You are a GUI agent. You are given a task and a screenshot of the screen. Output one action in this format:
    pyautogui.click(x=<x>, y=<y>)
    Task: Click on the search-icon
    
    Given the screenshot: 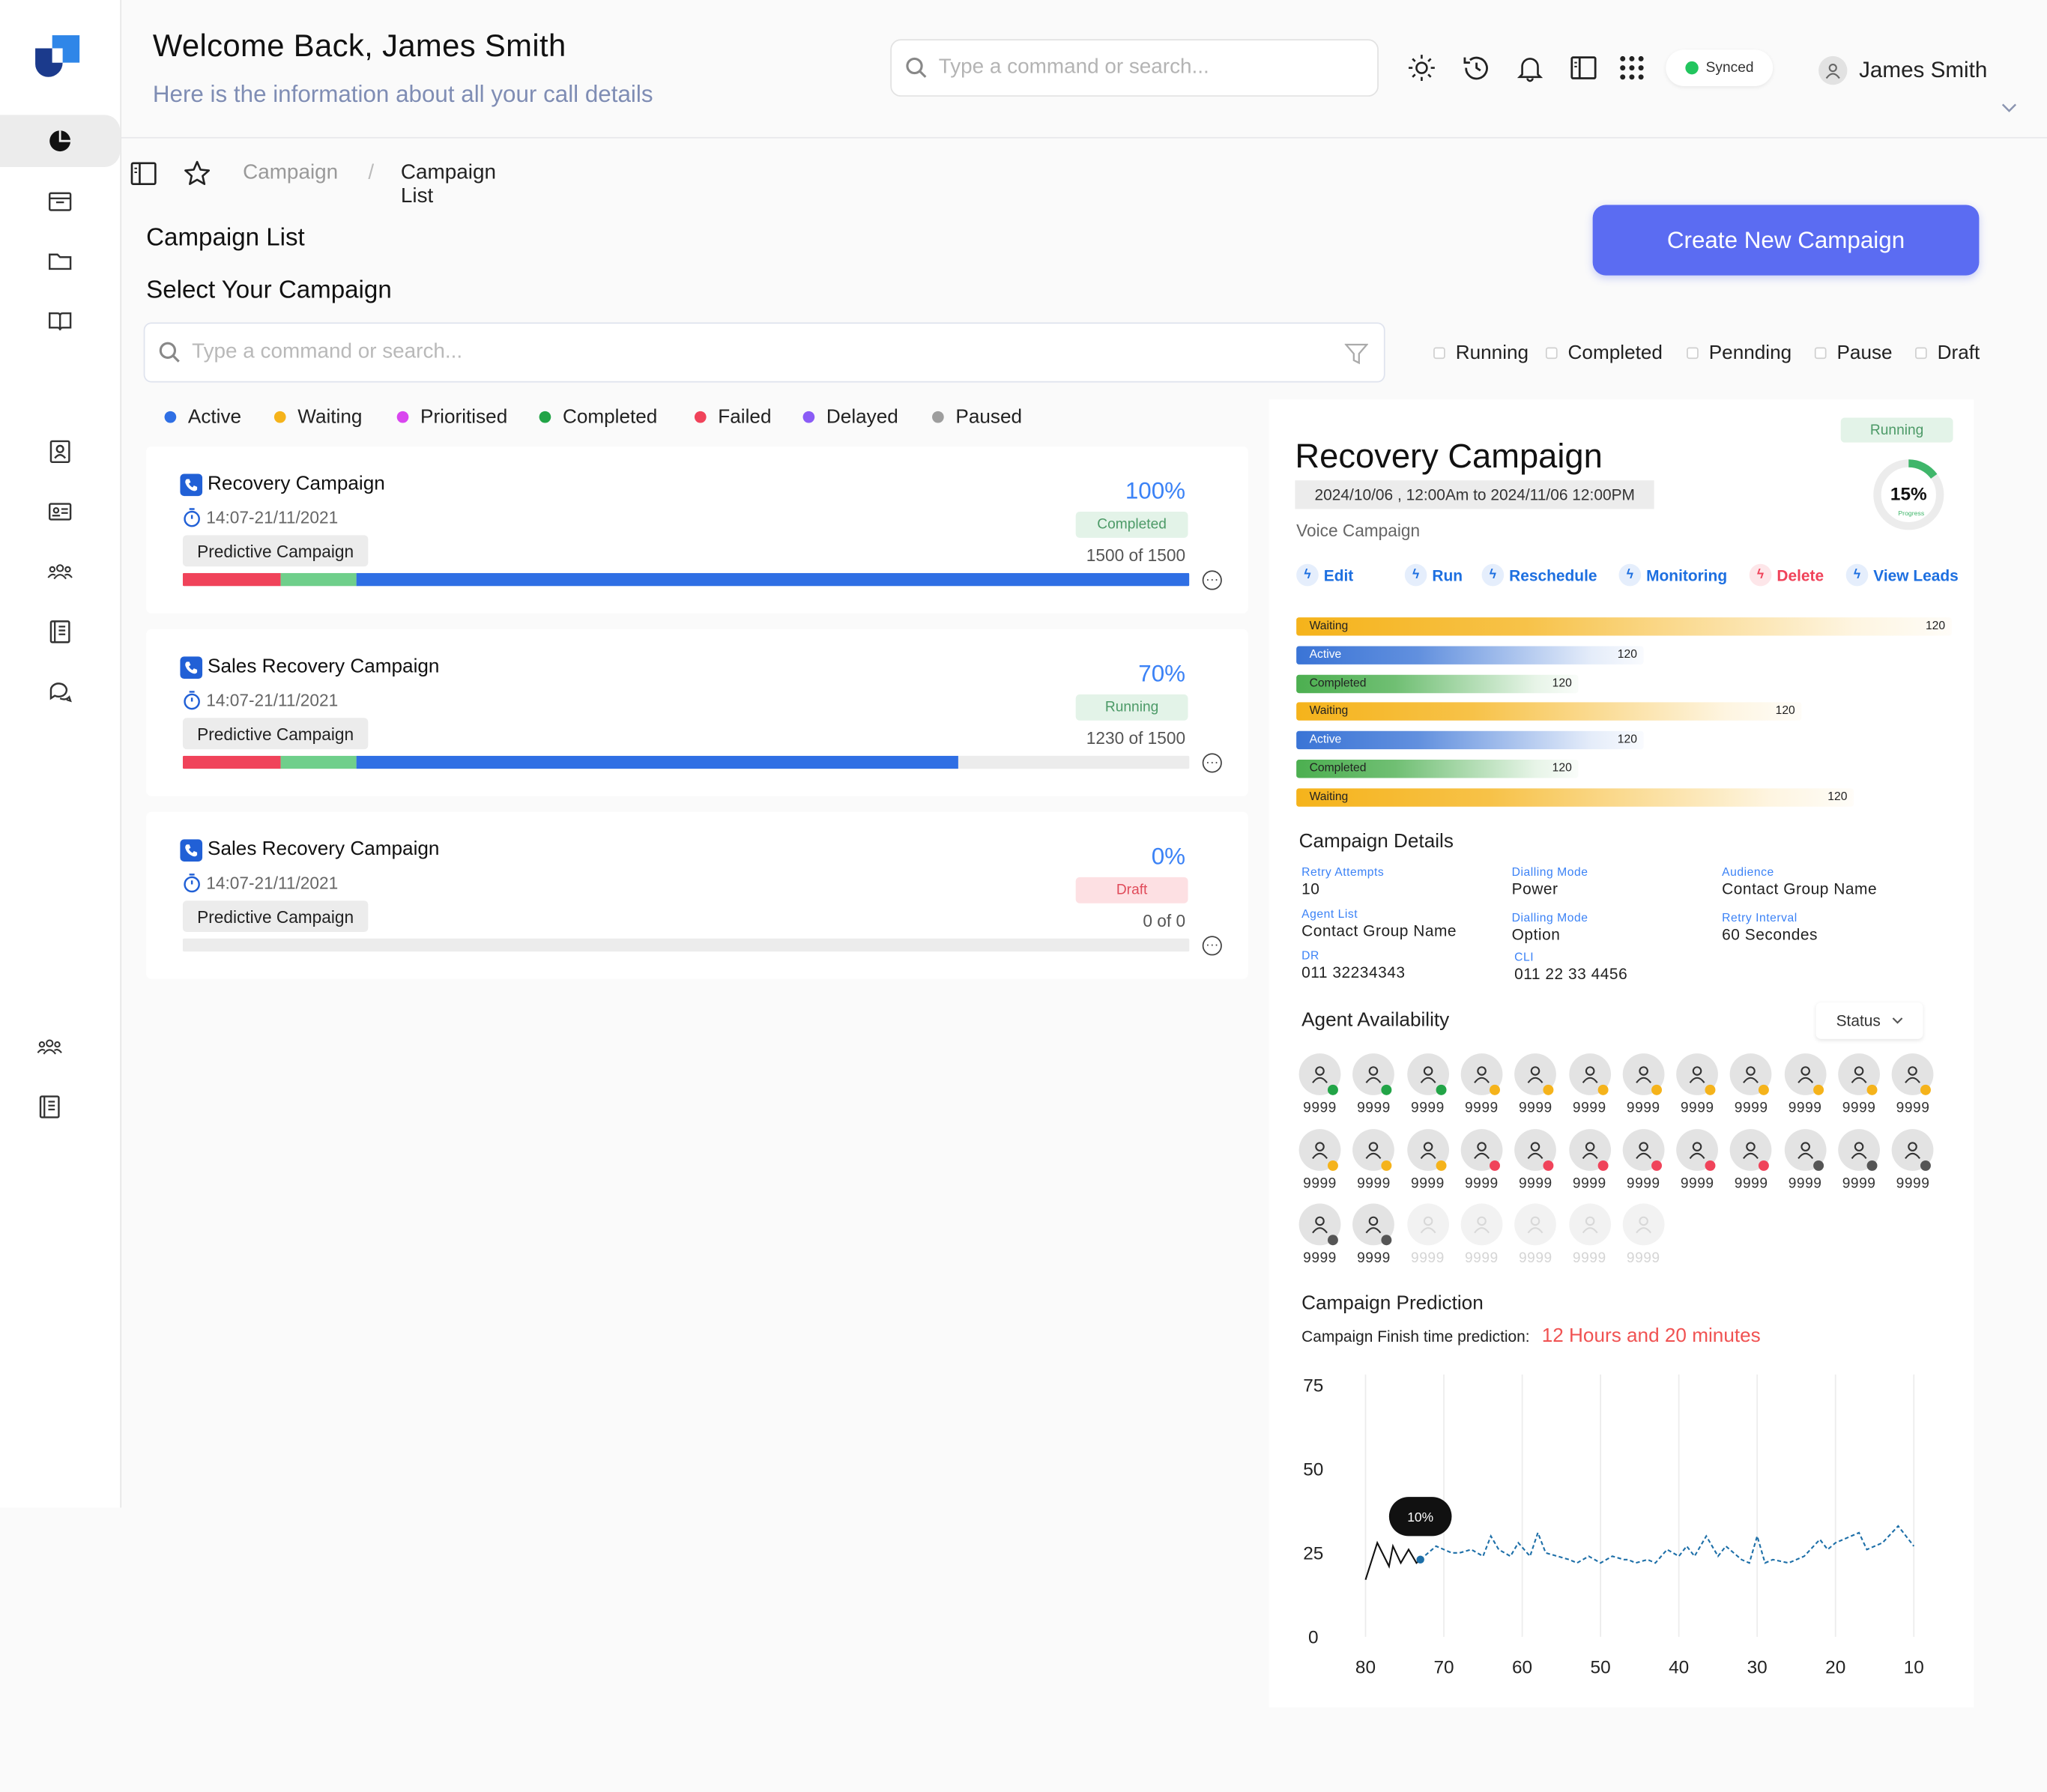 What is the action you would take?
    pyautogui.click(x=917, y=67)
    